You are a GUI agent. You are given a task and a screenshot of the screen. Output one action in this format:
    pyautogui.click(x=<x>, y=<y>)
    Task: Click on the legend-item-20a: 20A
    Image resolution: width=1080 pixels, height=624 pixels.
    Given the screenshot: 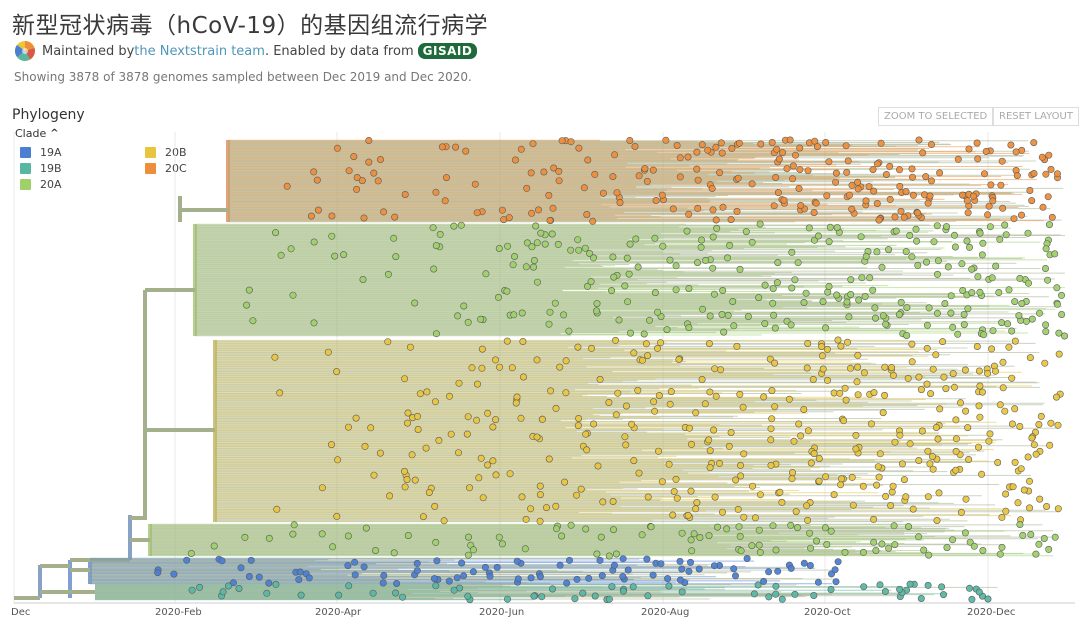 What is the action you would take?
    pyautogui.click(x=41, y=184)
    